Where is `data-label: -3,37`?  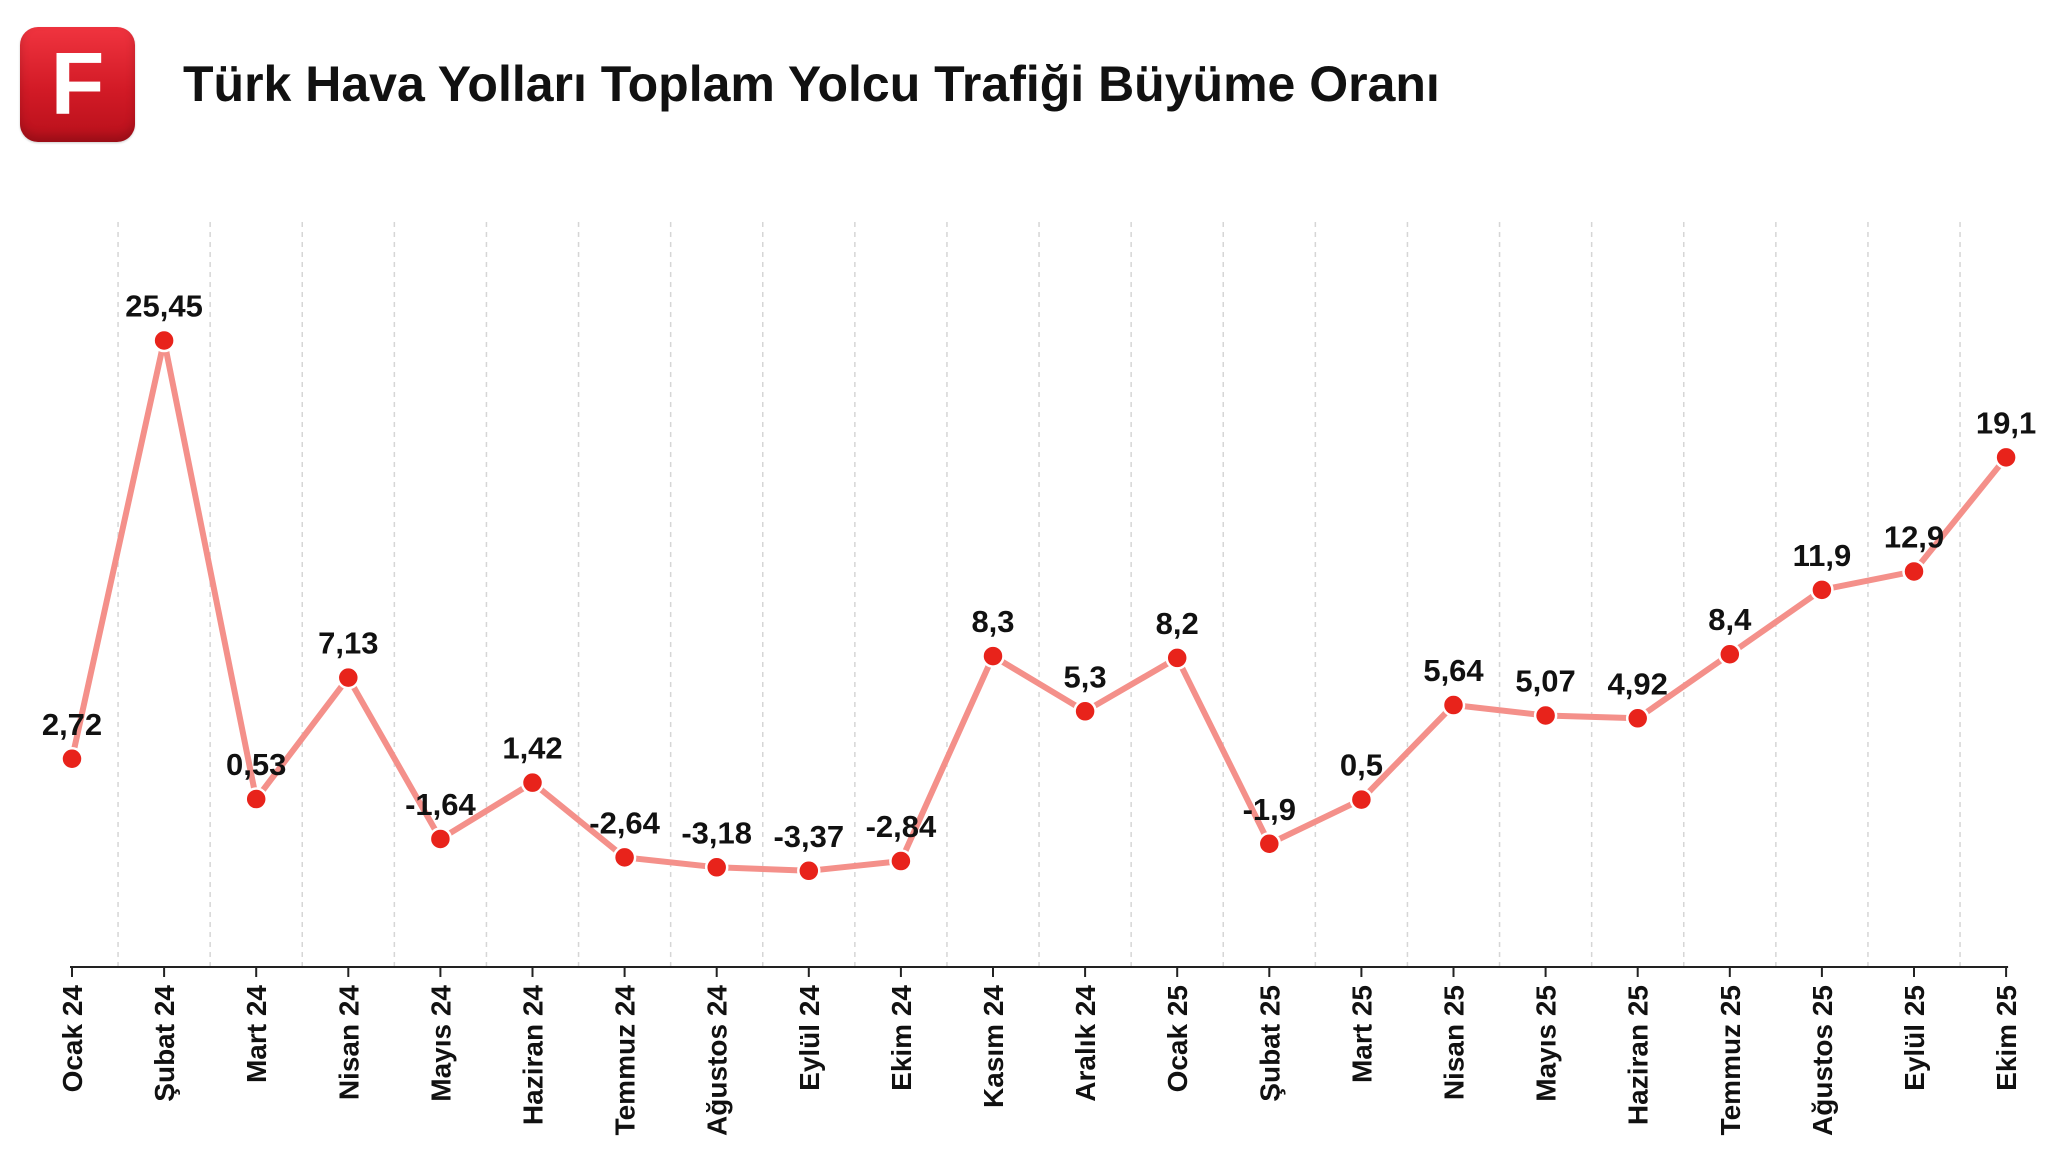
data-label: -3,37 is located at coordinates (808, 836).